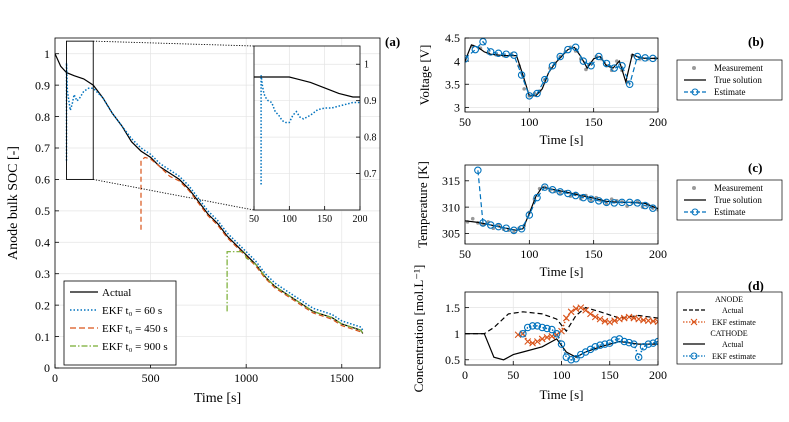 This screenshot has height=422, width=789. Describe the element at coordinates (42, 305) in the screenshot. I see `y-tick-label: 0.2` at that location.